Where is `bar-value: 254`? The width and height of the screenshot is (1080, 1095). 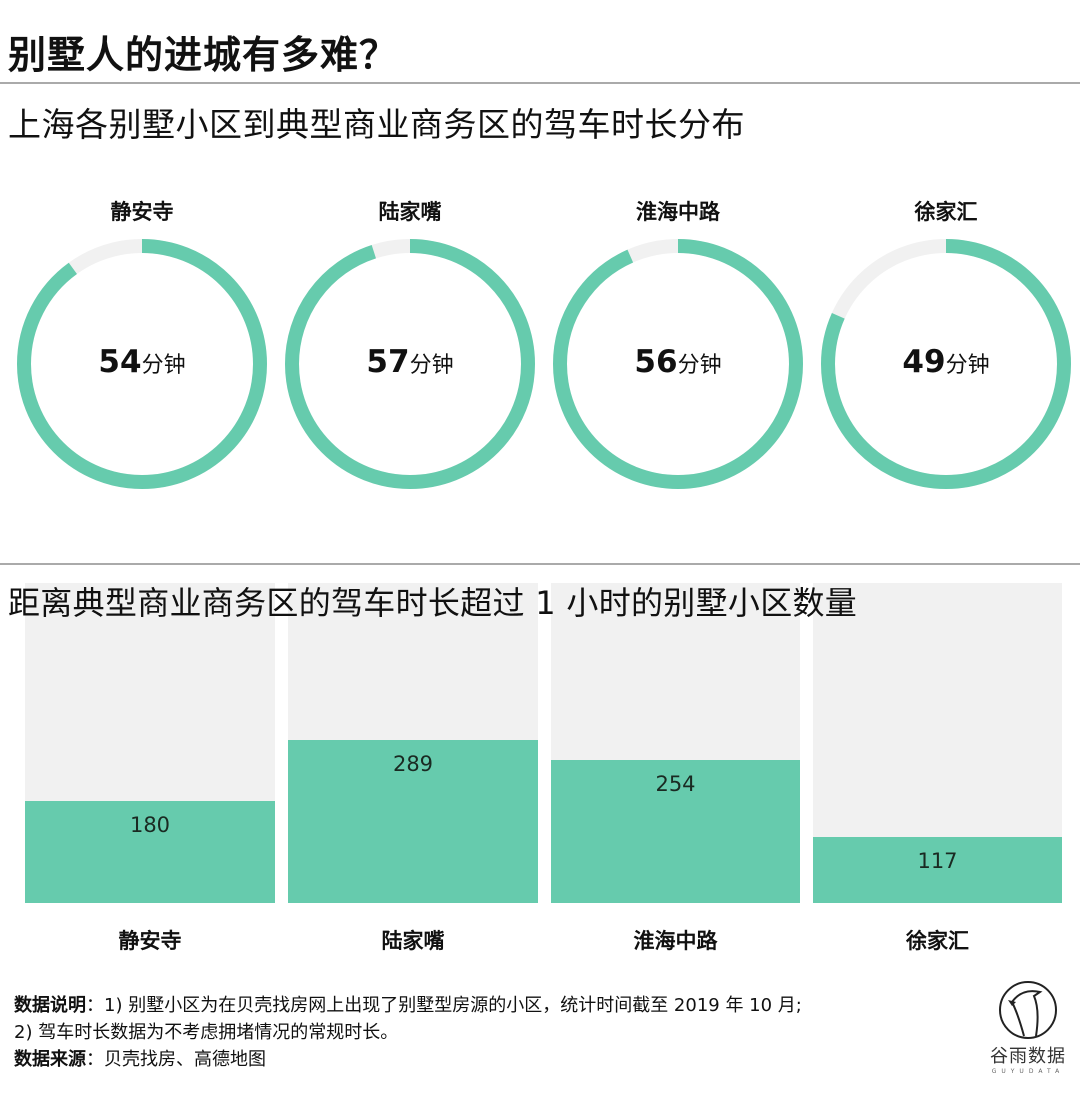
bar-value: 254 is located at coordinates (675, 783).